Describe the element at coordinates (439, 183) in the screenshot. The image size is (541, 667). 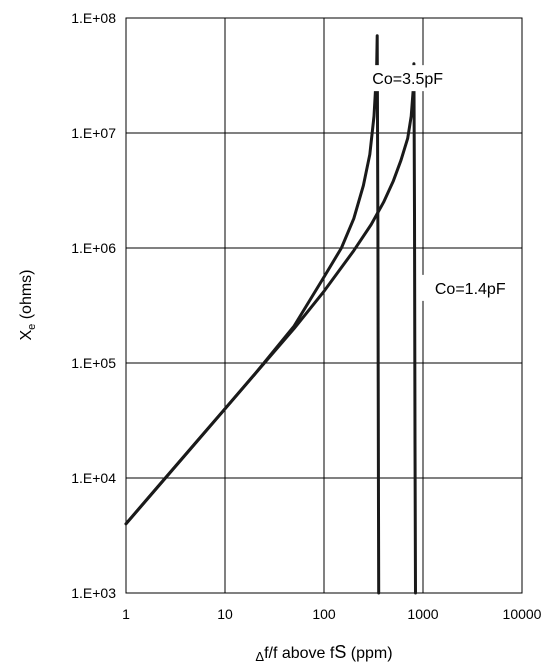
I see `annotations: Co=3.5pF Co=1.4pF` at that location.